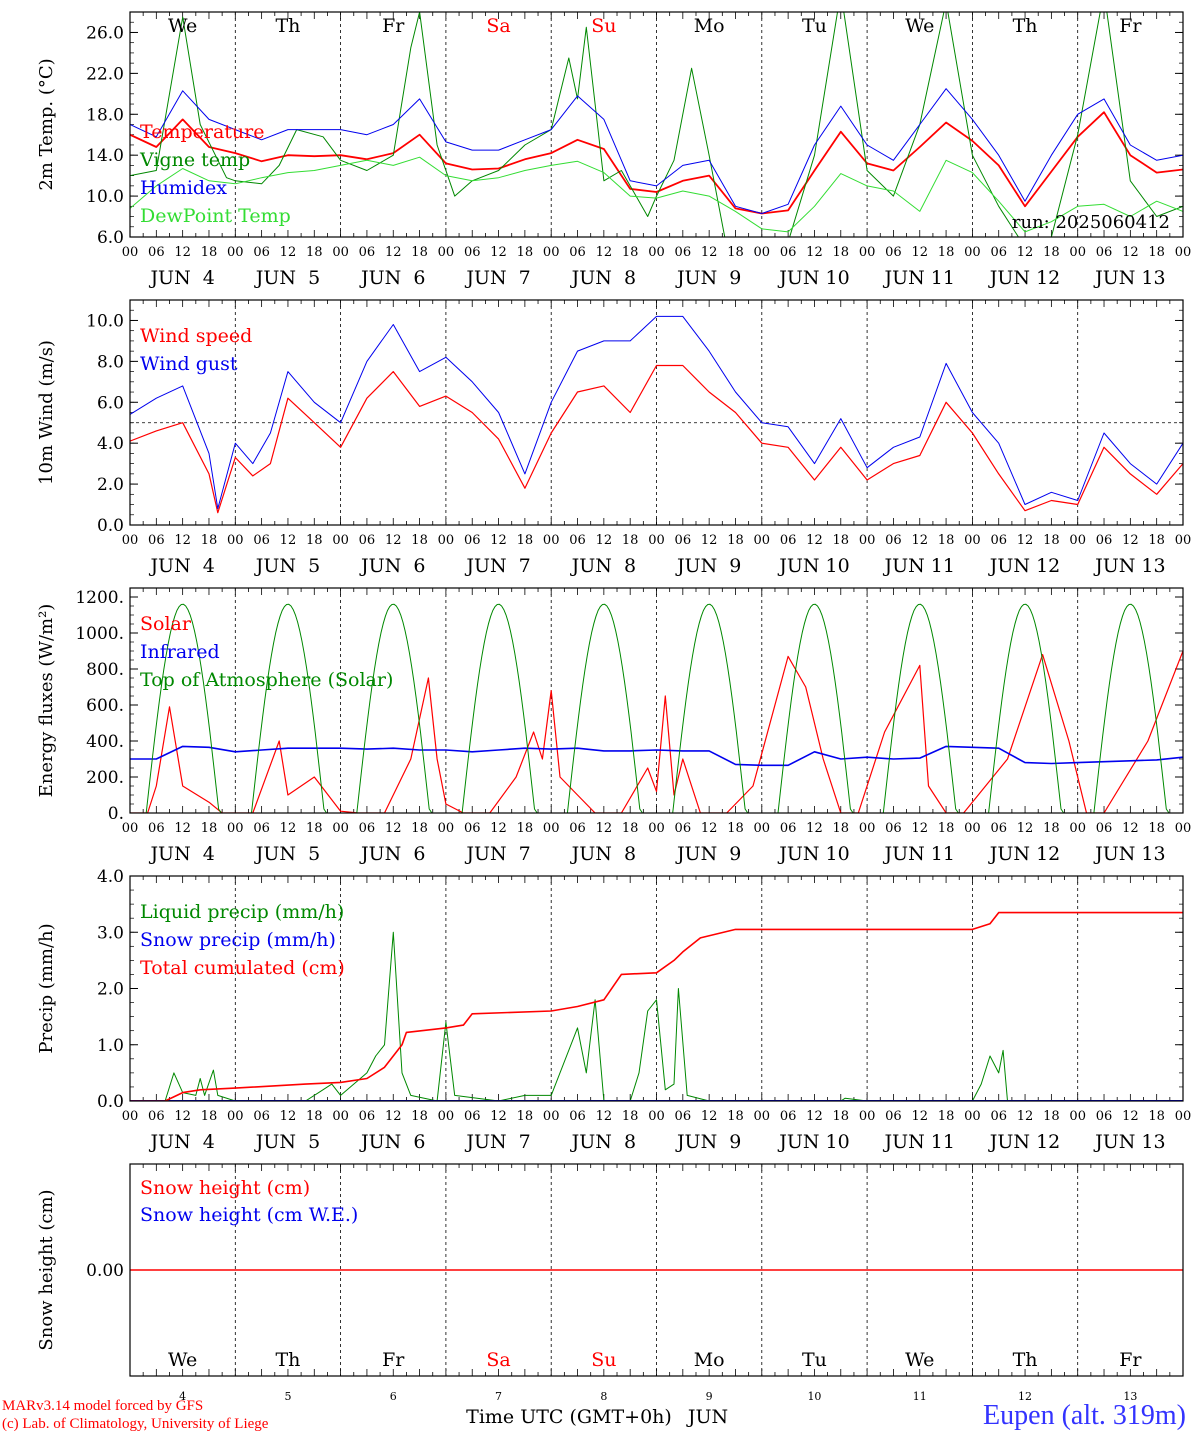 This screenshot has width=1194, height=1445. What do you see at coordinates (105, 156) in the screenshot?
I see `y-tick-label: 14.0` at bounding box center [105, 156].